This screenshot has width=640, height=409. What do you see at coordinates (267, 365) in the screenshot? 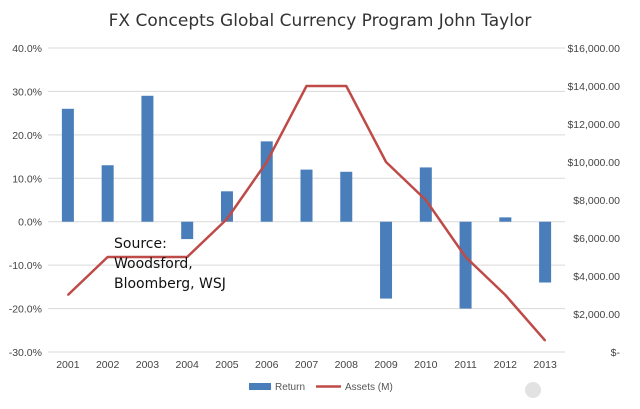
I see `x-tick-label: 2006` at bounding box center [267, 365].